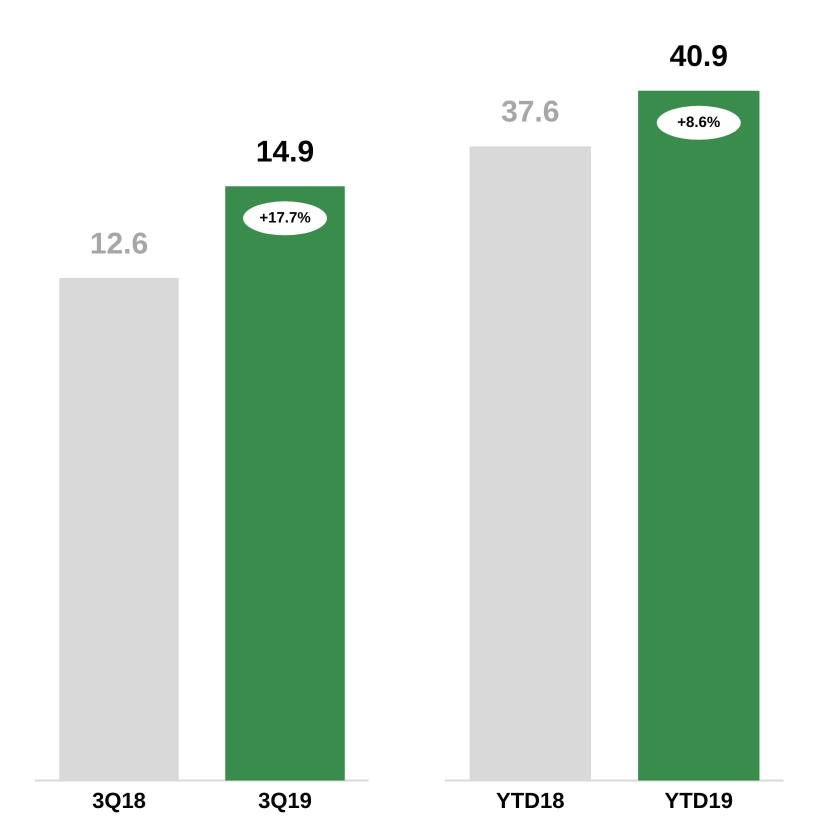 This screenshot has height=831, width=815. Describe the element at coordinates (285, 152) in the screenshot. I see `data-label: 14.9` at that location.